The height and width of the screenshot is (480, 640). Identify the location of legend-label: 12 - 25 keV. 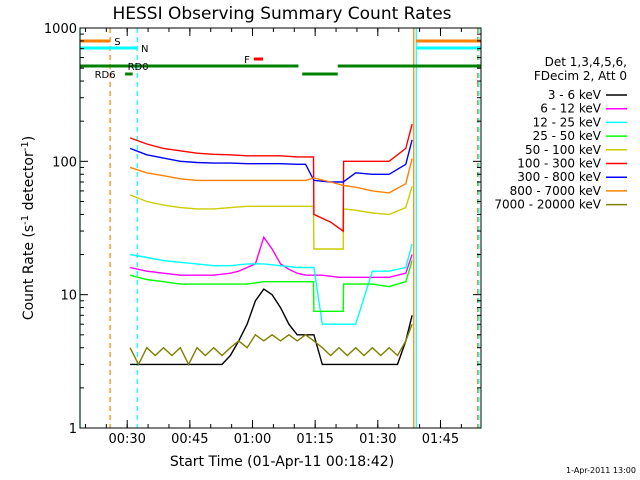
(567, 122).